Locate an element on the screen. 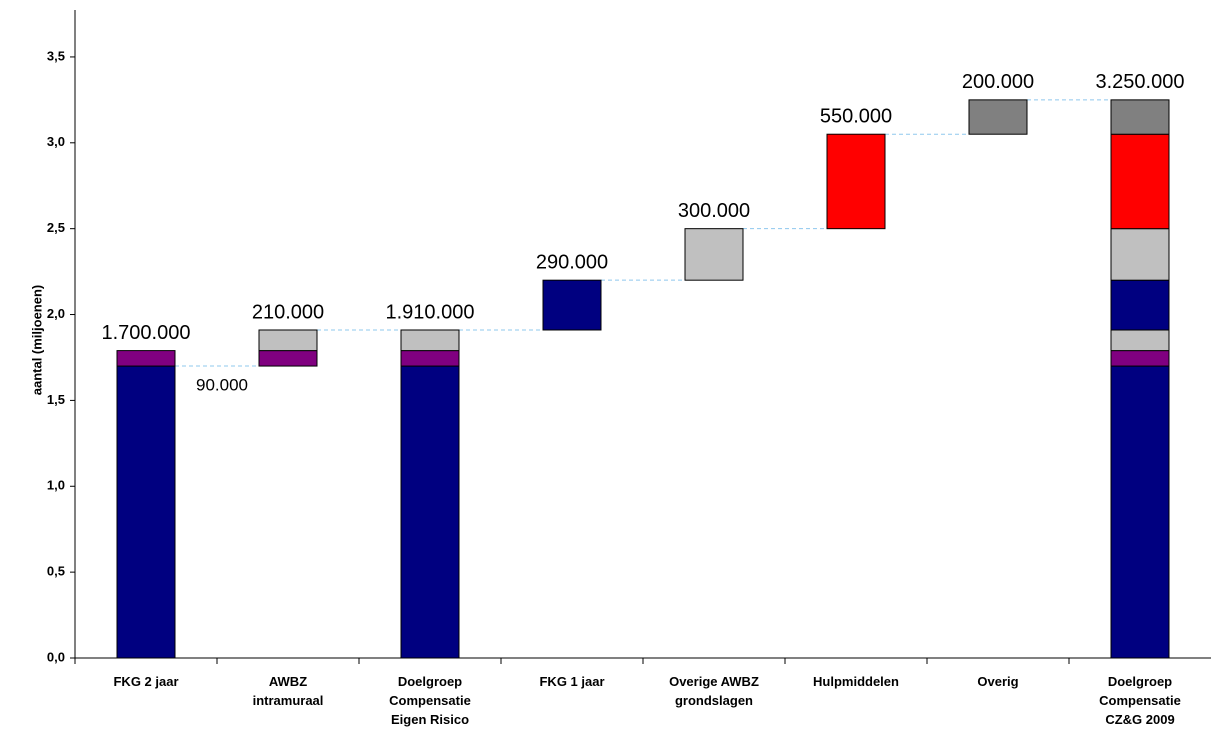  x-tick-label: FKG 1 jaar is located at coordinates (571, 681).